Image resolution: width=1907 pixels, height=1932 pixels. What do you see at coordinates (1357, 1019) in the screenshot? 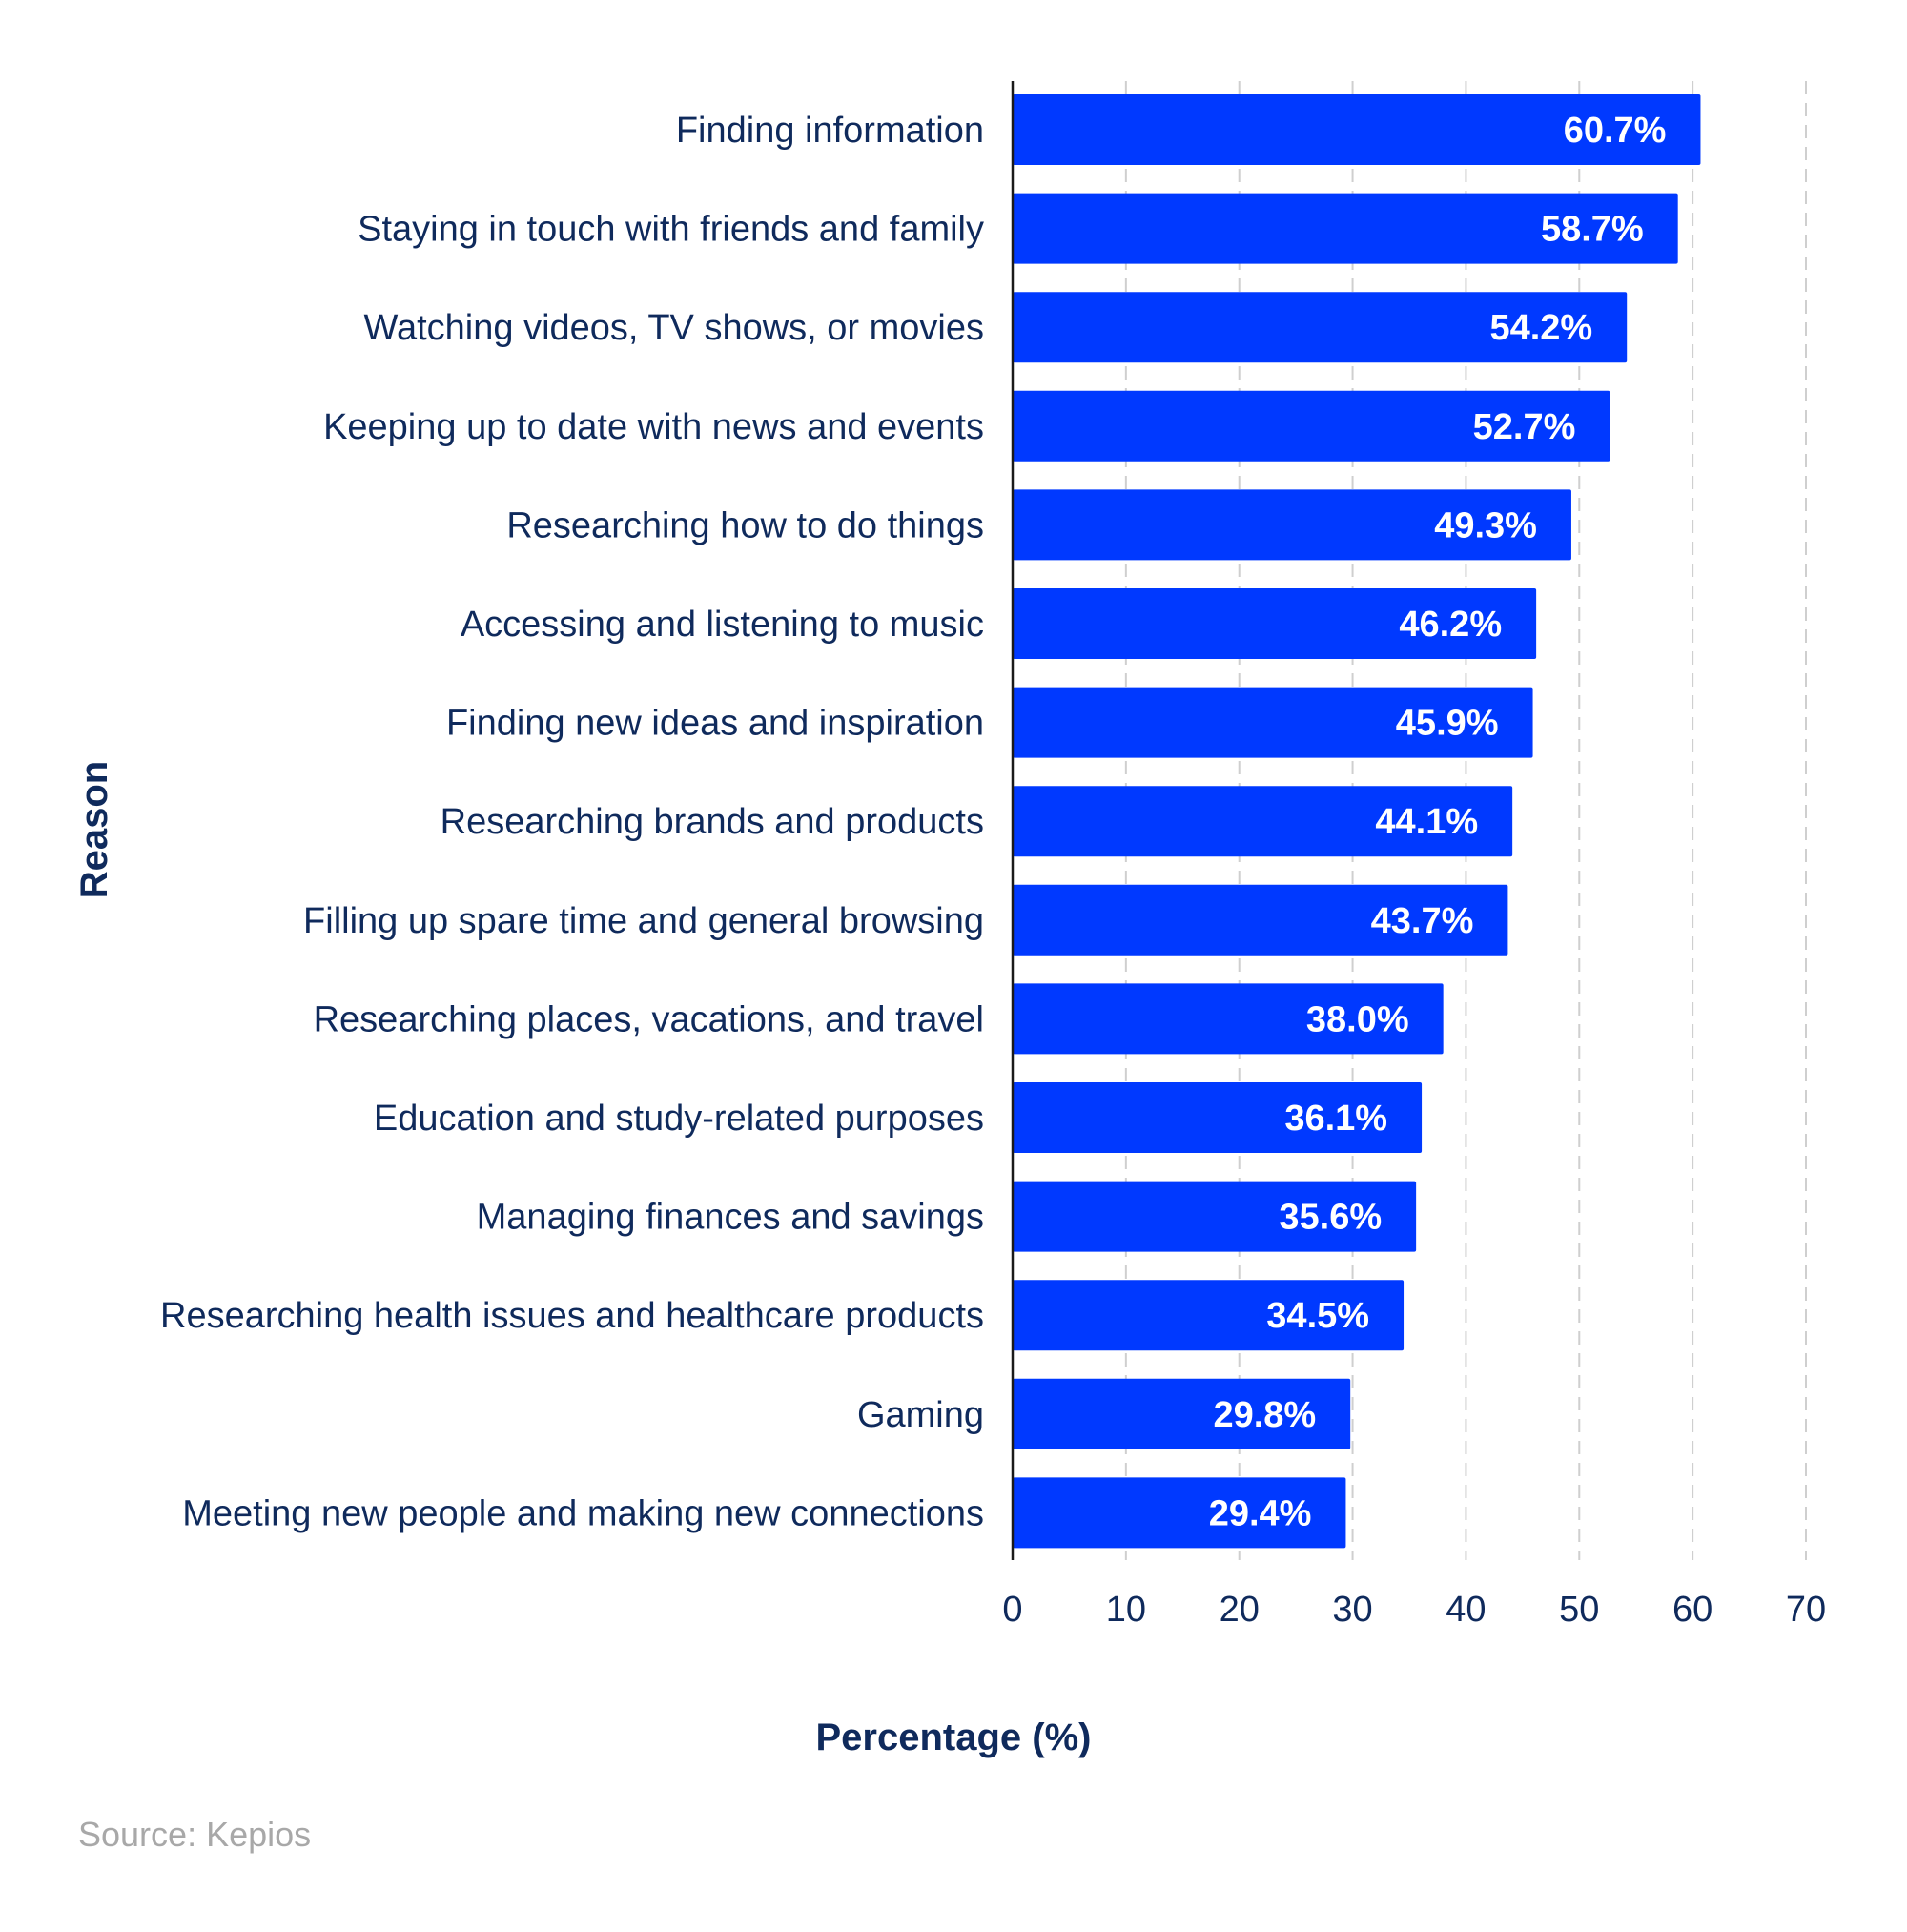
I see `data-label: 38.0%` at bounding box center [1357, 1019].